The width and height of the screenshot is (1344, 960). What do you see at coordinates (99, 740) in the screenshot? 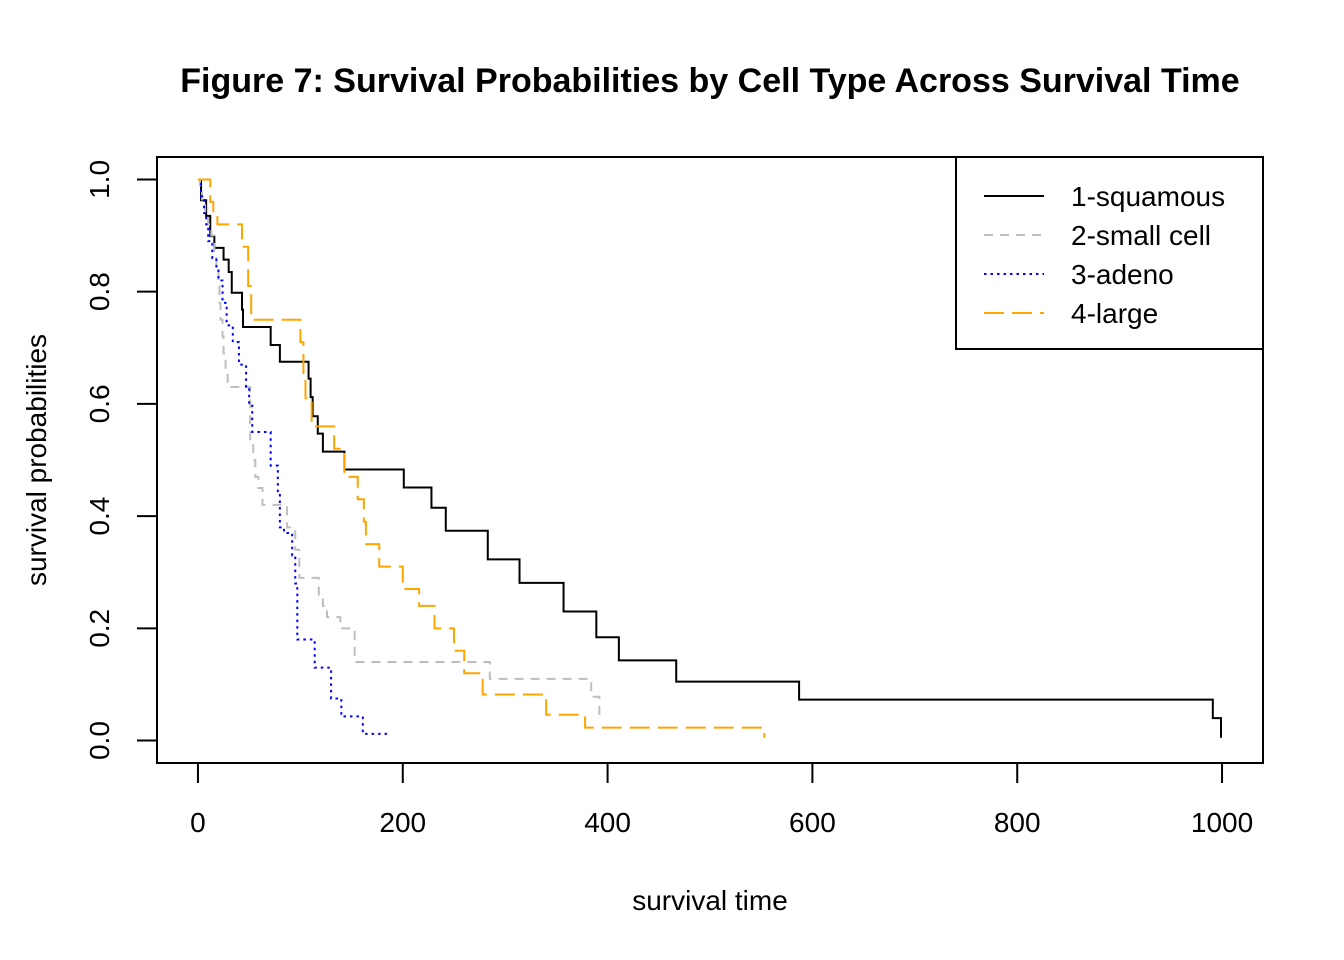
I see `y-tick-label: 0.0` at bounding box center [99, 740].